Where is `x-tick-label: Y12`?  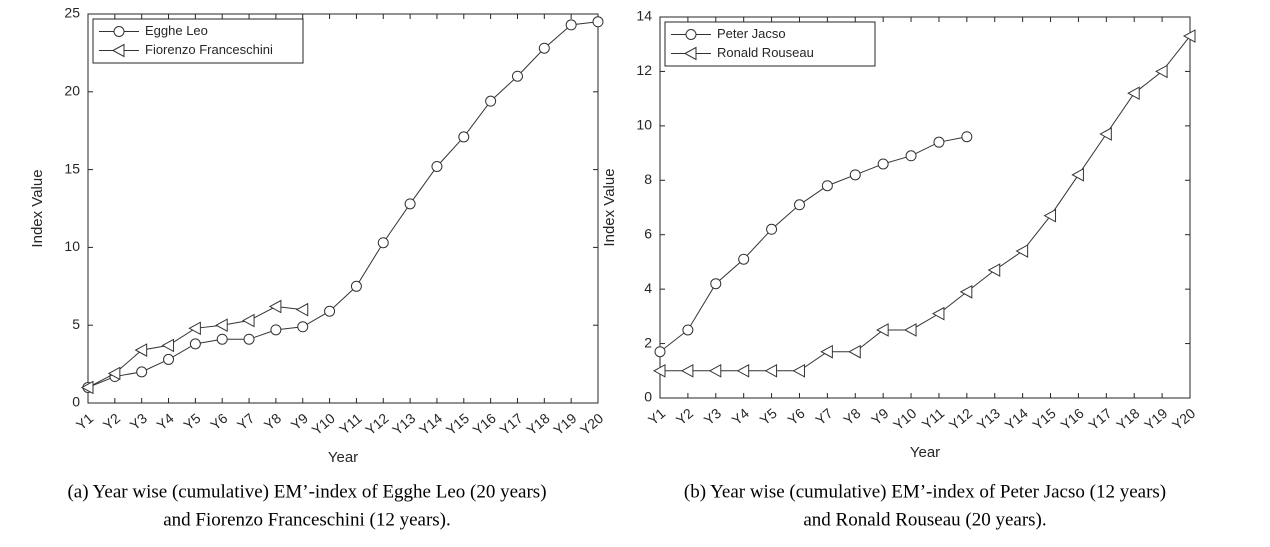 x-tick-label: Y12 is located at coordinates (377, 424).